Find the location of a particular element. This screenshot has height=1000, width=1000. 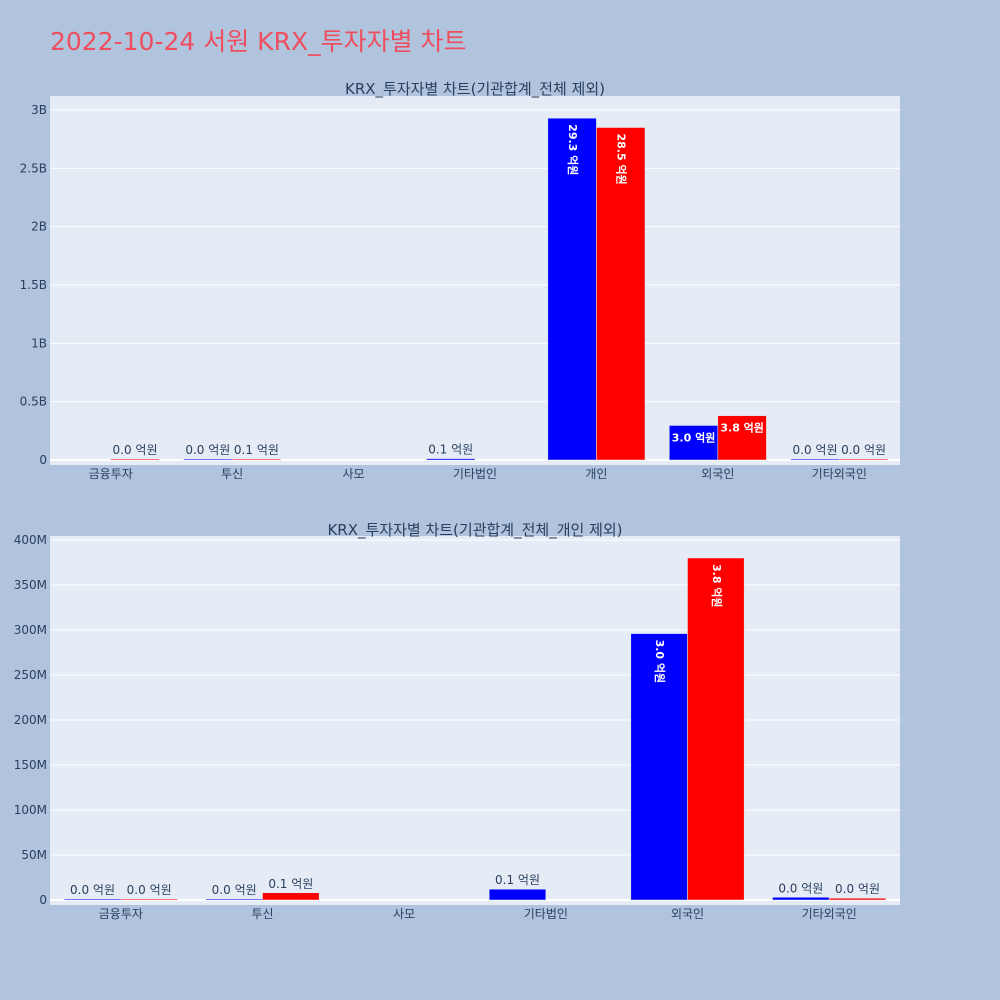

x-tick-label: 개인 is located at coordinates (596, 474).